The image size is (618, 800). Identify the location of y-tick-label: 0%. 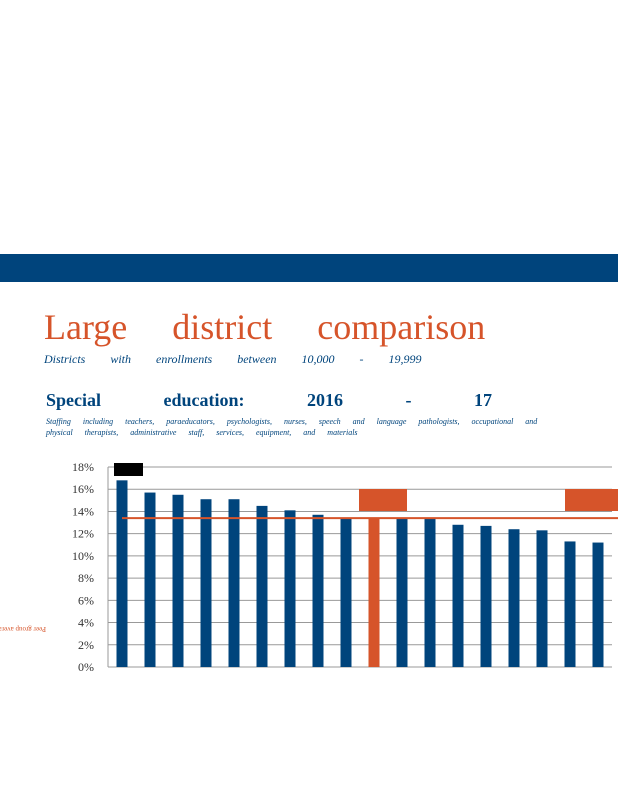
(86, 667).